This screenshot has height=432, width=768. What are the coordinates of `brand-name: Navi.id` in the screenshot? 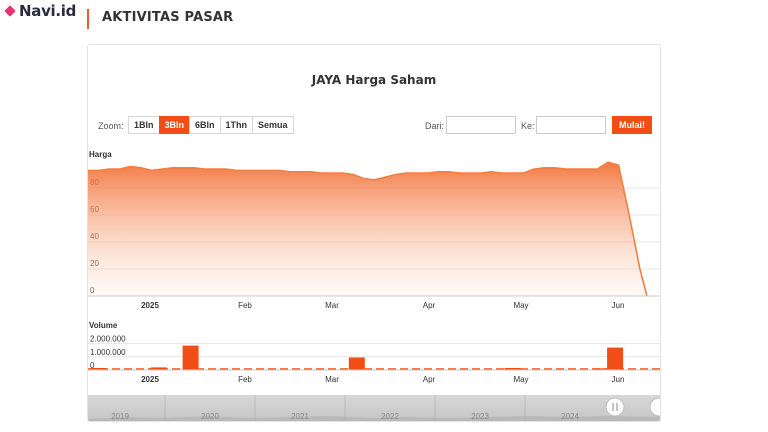 It's located at (48, 11).